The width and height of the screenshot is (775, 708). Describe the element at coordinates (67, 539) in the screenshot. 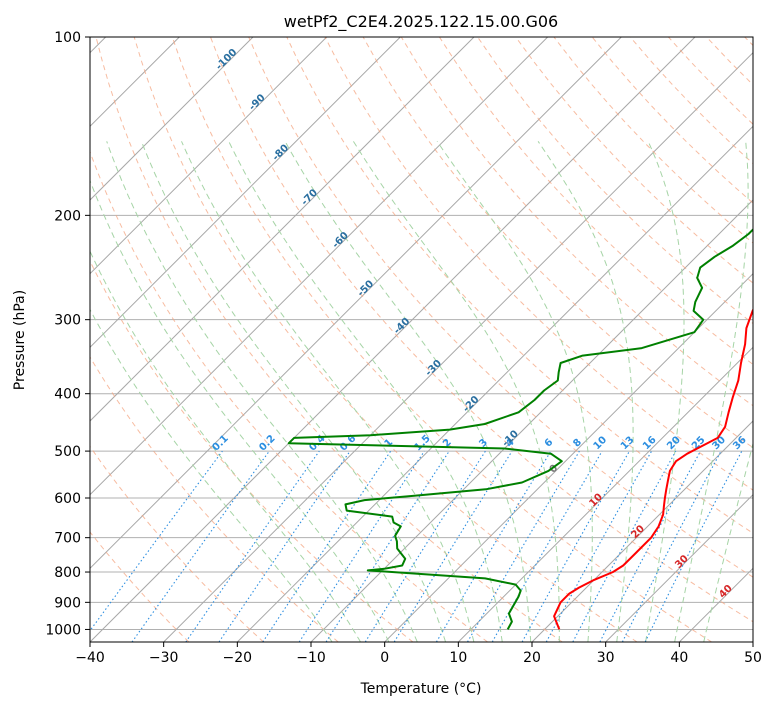

I see `y-tick-label: 700` at that location.